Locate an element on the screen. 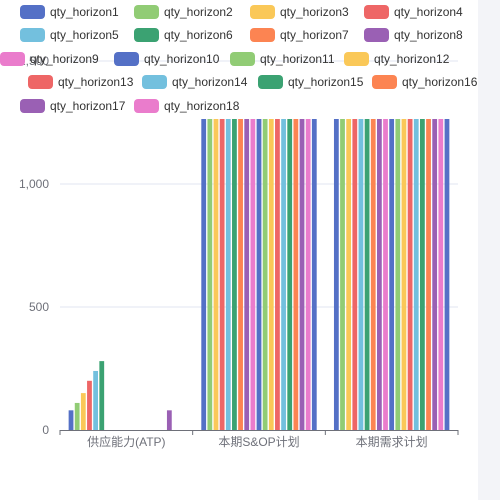 This screenshot has height=500, width=500. legend-item: qty_horizon6 is located at coordinates (183, 35).